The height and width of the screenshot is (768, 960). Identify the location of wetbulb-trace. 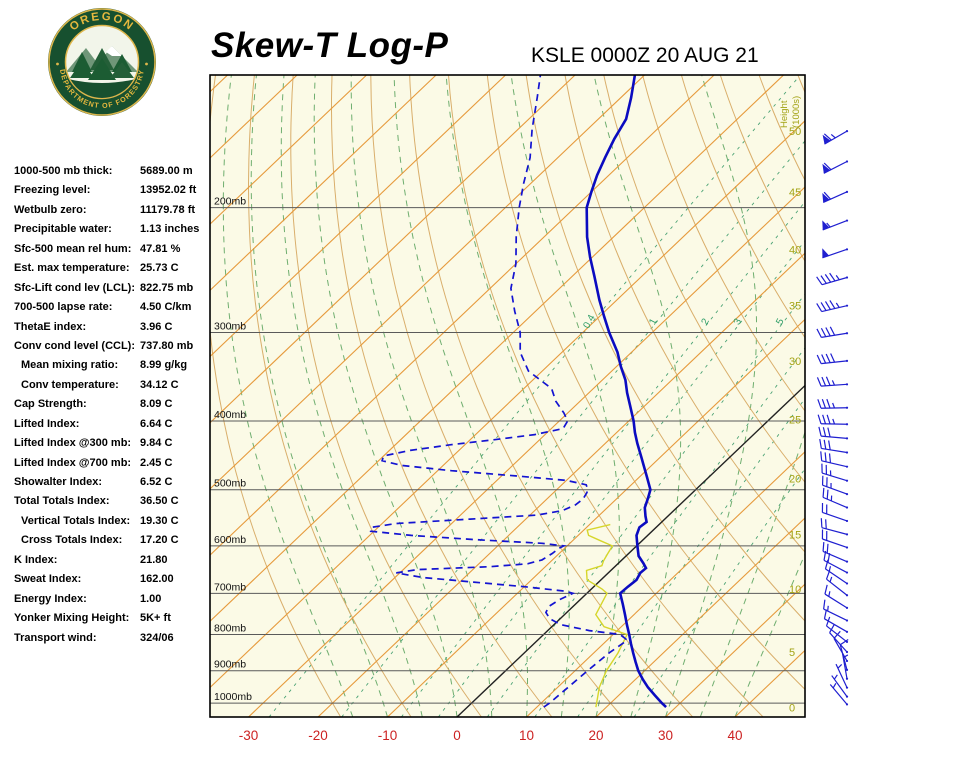
(607, 615).